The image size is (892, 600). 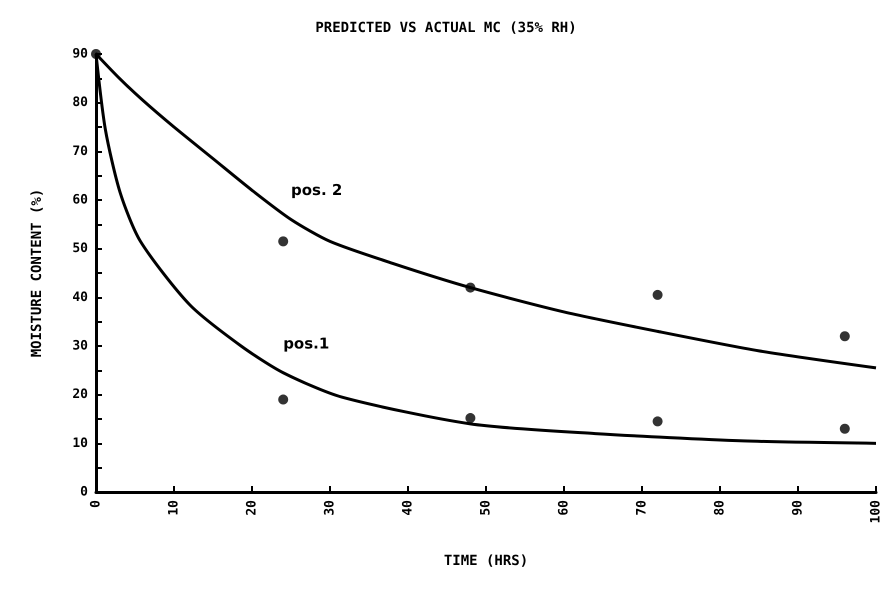 What do you see at coordinates (720, 508) in the screenshot?
I see `x-tick-label: 80` at bounding box center [720, 508].